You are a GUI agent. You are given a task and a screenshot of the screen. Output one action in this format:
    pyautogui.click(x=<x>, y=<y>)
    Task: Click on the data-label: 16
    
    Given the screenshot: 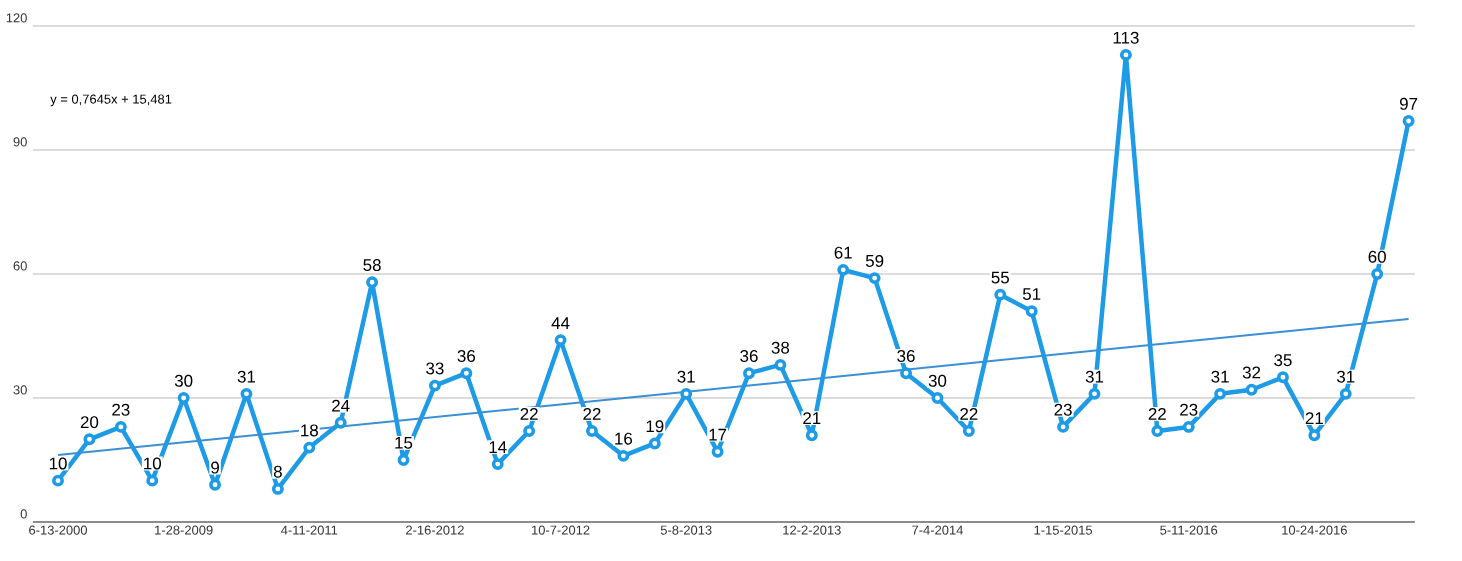 What is the action you would take?
    pyautogui.click(x=624, y=438)
    